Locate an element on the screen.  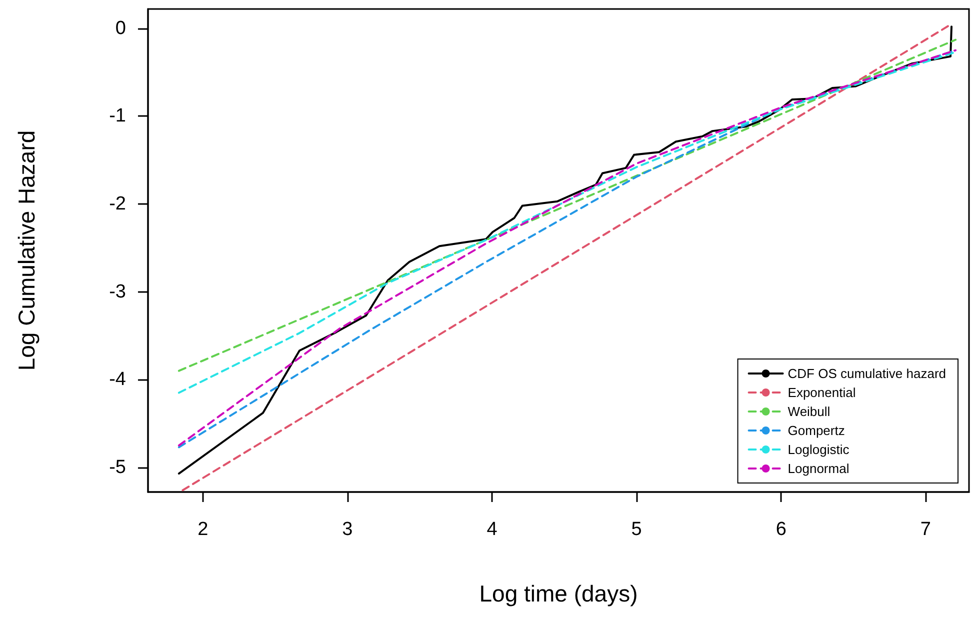
x-tick-label: 3 is located at coordinates (347, 529).